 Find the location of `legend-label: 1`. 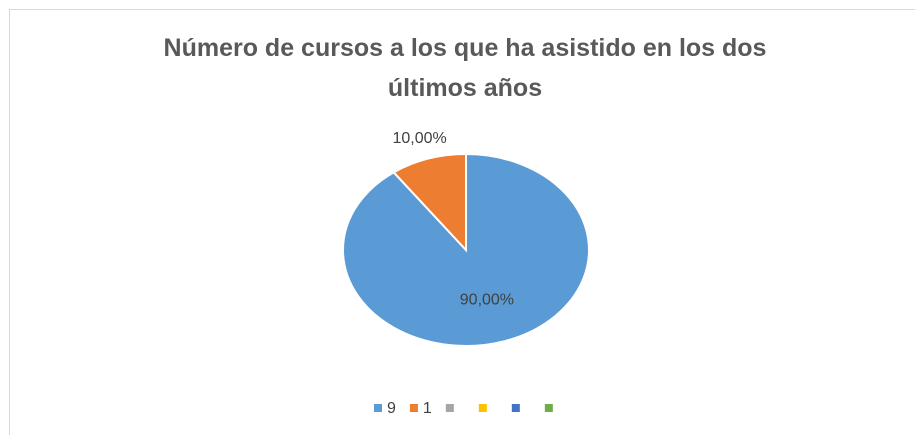

legend-label: 1 is located at coordinates (427, 408).